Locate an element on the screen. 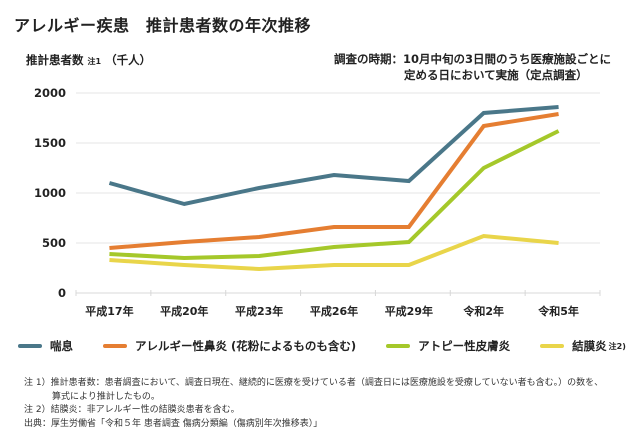  legend-swatch-conjunctivitis is located at coordinates (552, 346).